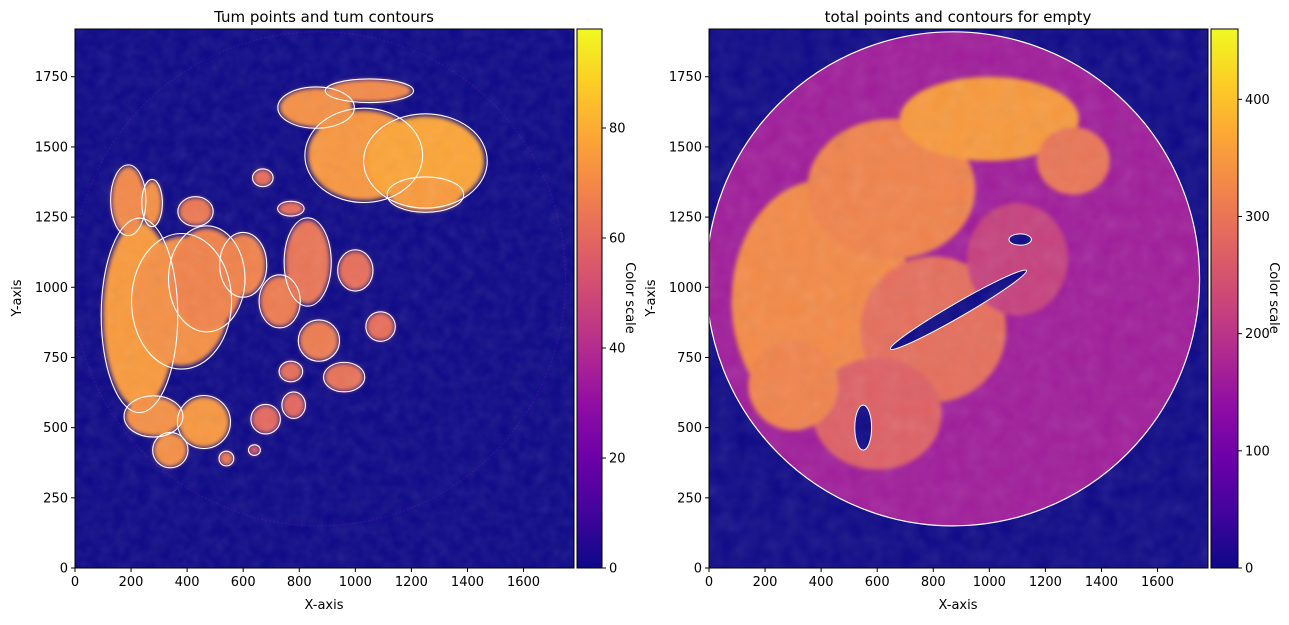 The height and width of the screenshot is (625, 1289). What do you see at coordinates (187, 582) in the screenshot?
I see `x-tick-label: 400` at bounding box center [187, 582].